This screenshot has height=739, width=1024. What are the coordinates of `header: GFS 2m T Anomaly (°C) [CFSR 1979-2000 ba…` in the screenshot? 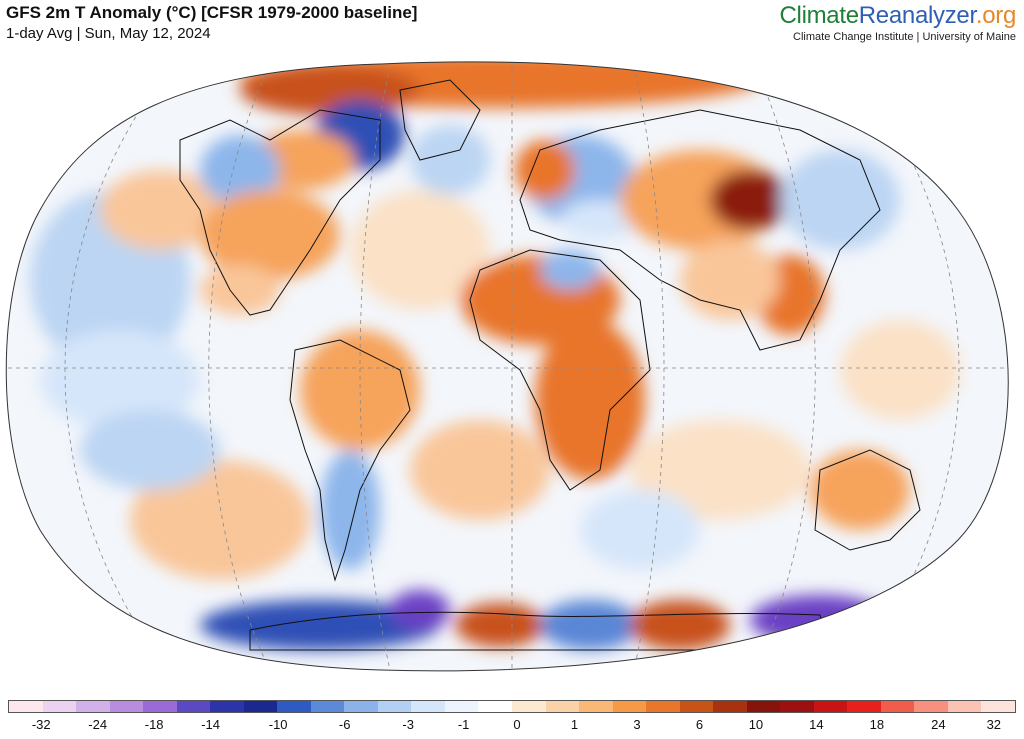 It's located at (512, 25).